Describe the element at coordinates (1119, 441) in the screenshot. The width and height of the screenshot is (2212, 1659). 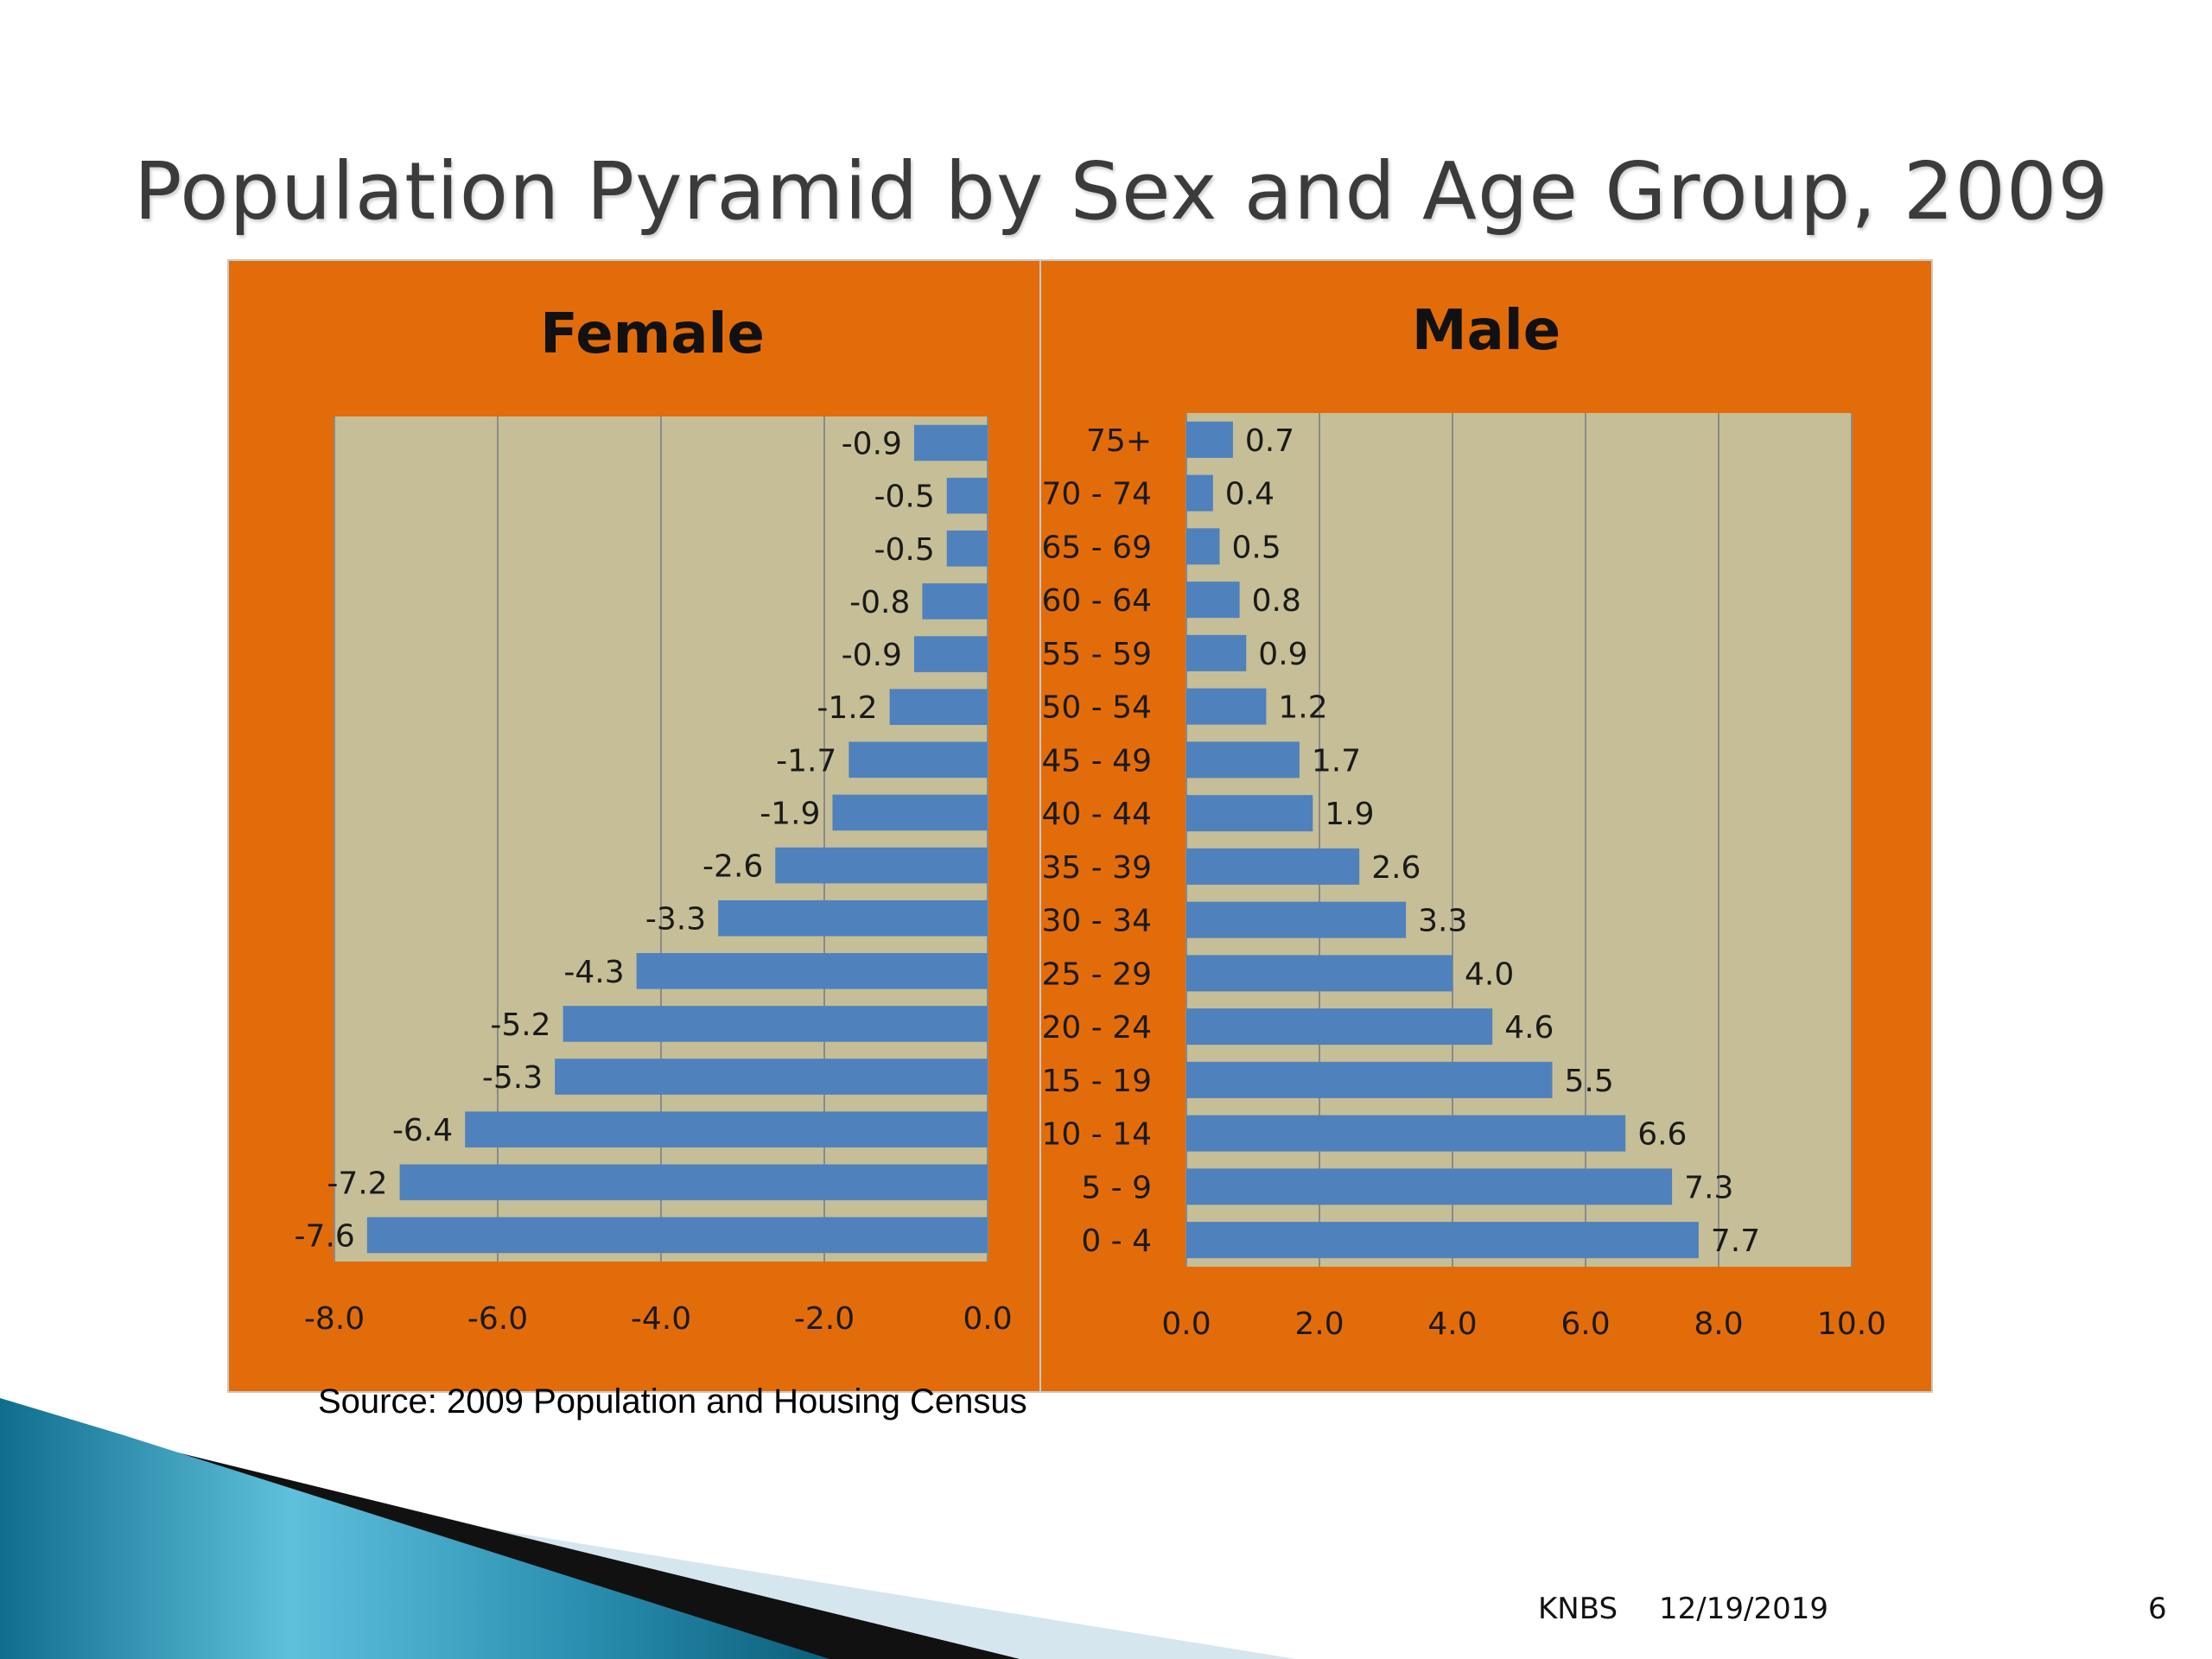
I see `category-label: 75+` at that location.